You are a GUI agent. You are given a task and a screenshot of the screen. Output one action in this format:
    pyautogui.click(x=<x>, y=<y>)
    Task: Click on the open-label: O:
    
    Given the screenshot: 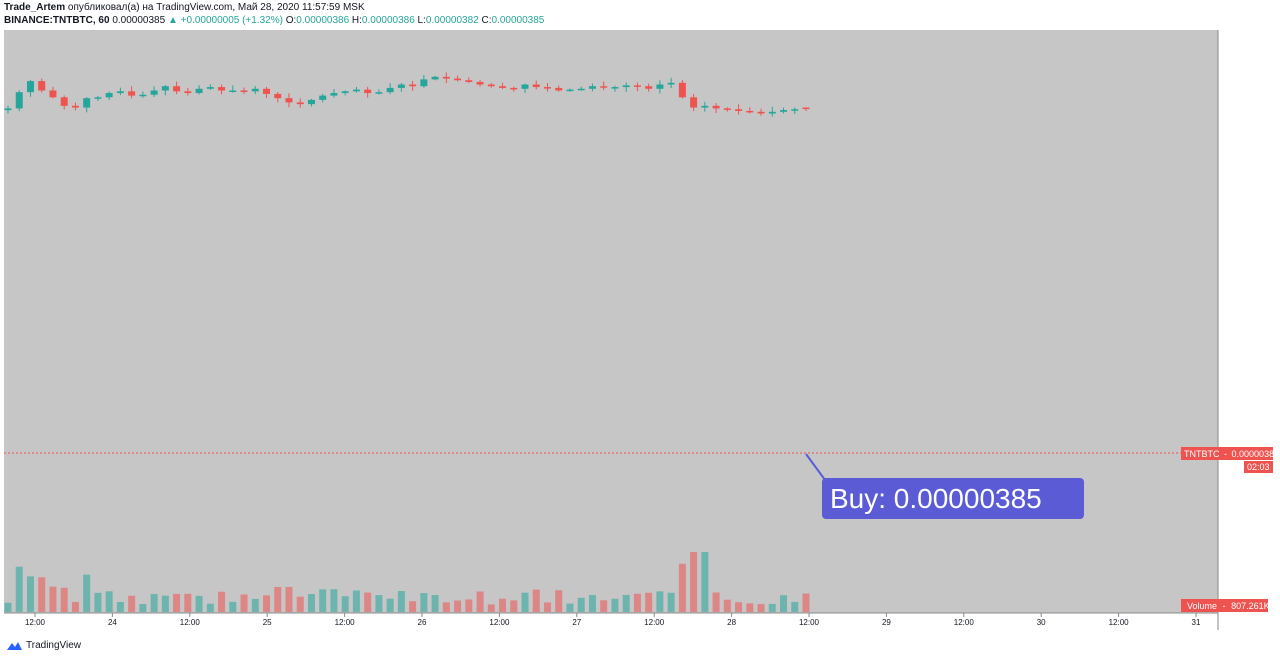 What is the action you would take?
    pyautogui.click(x=291, y=20)
    